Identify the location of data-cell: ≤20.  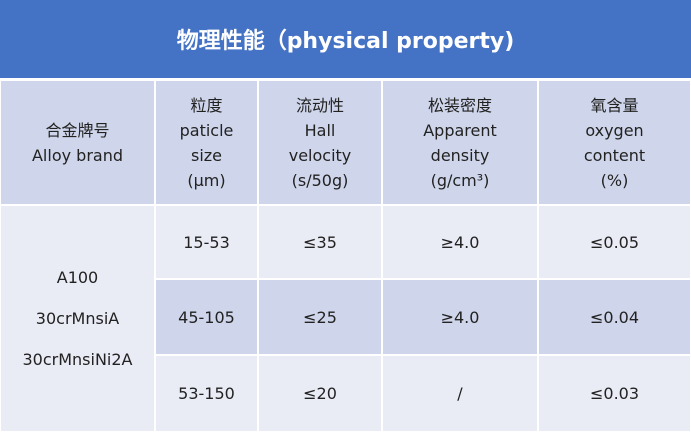
(320, 393).